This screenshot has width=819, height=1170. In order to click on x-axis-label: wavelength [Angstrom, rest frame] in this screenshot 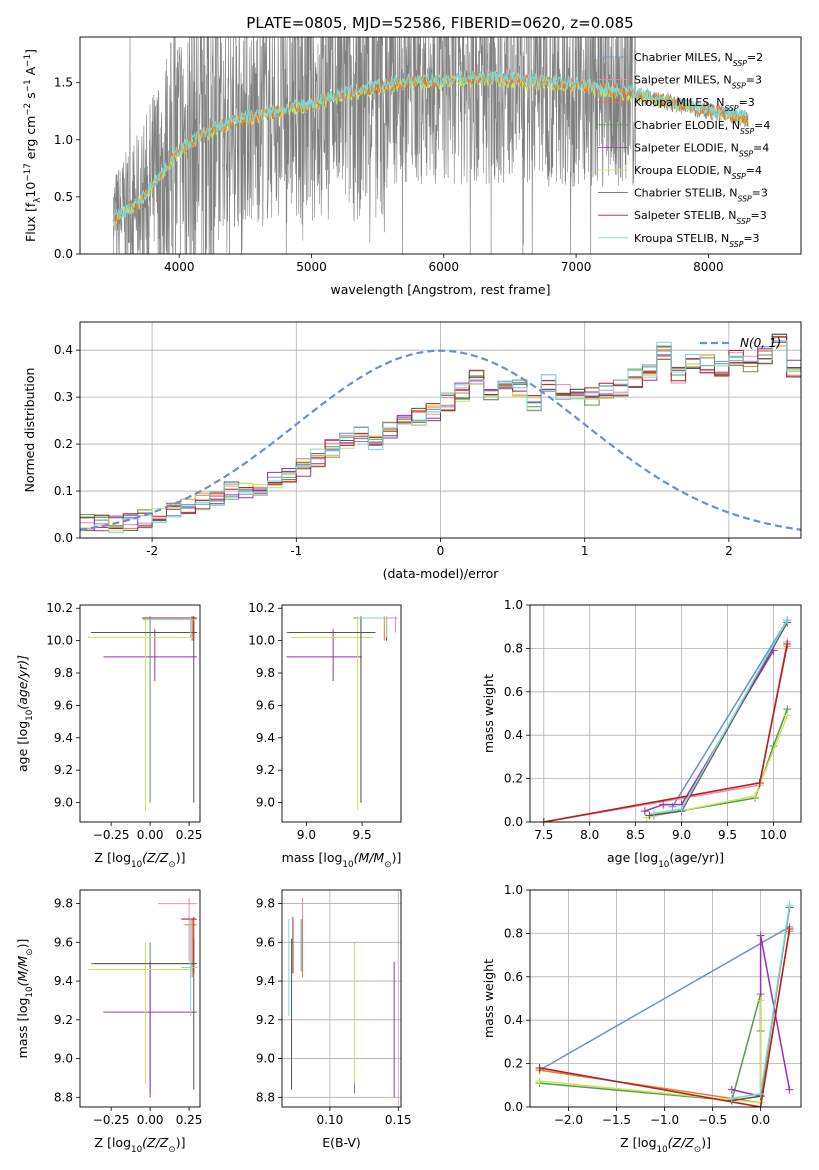, I will do `click(440, 289)`.